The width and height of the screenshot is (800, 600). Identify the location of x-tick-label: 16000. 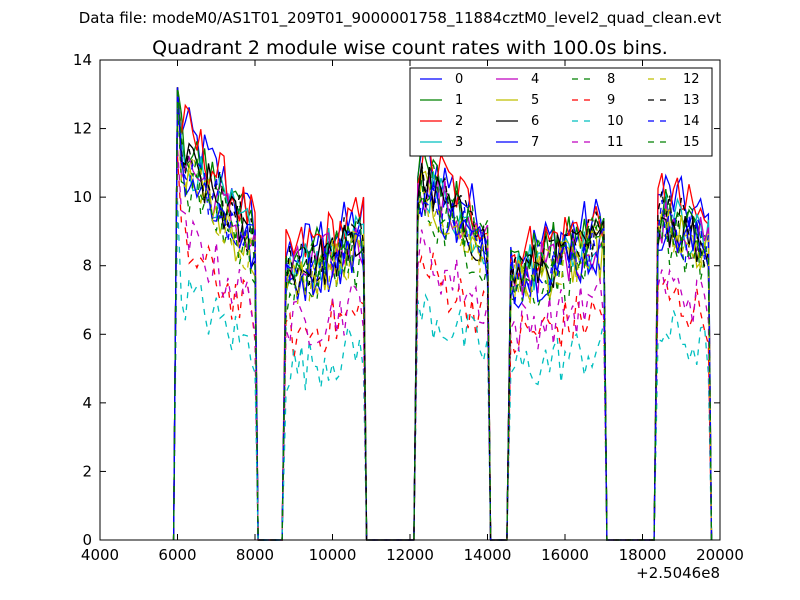
(565, 555).